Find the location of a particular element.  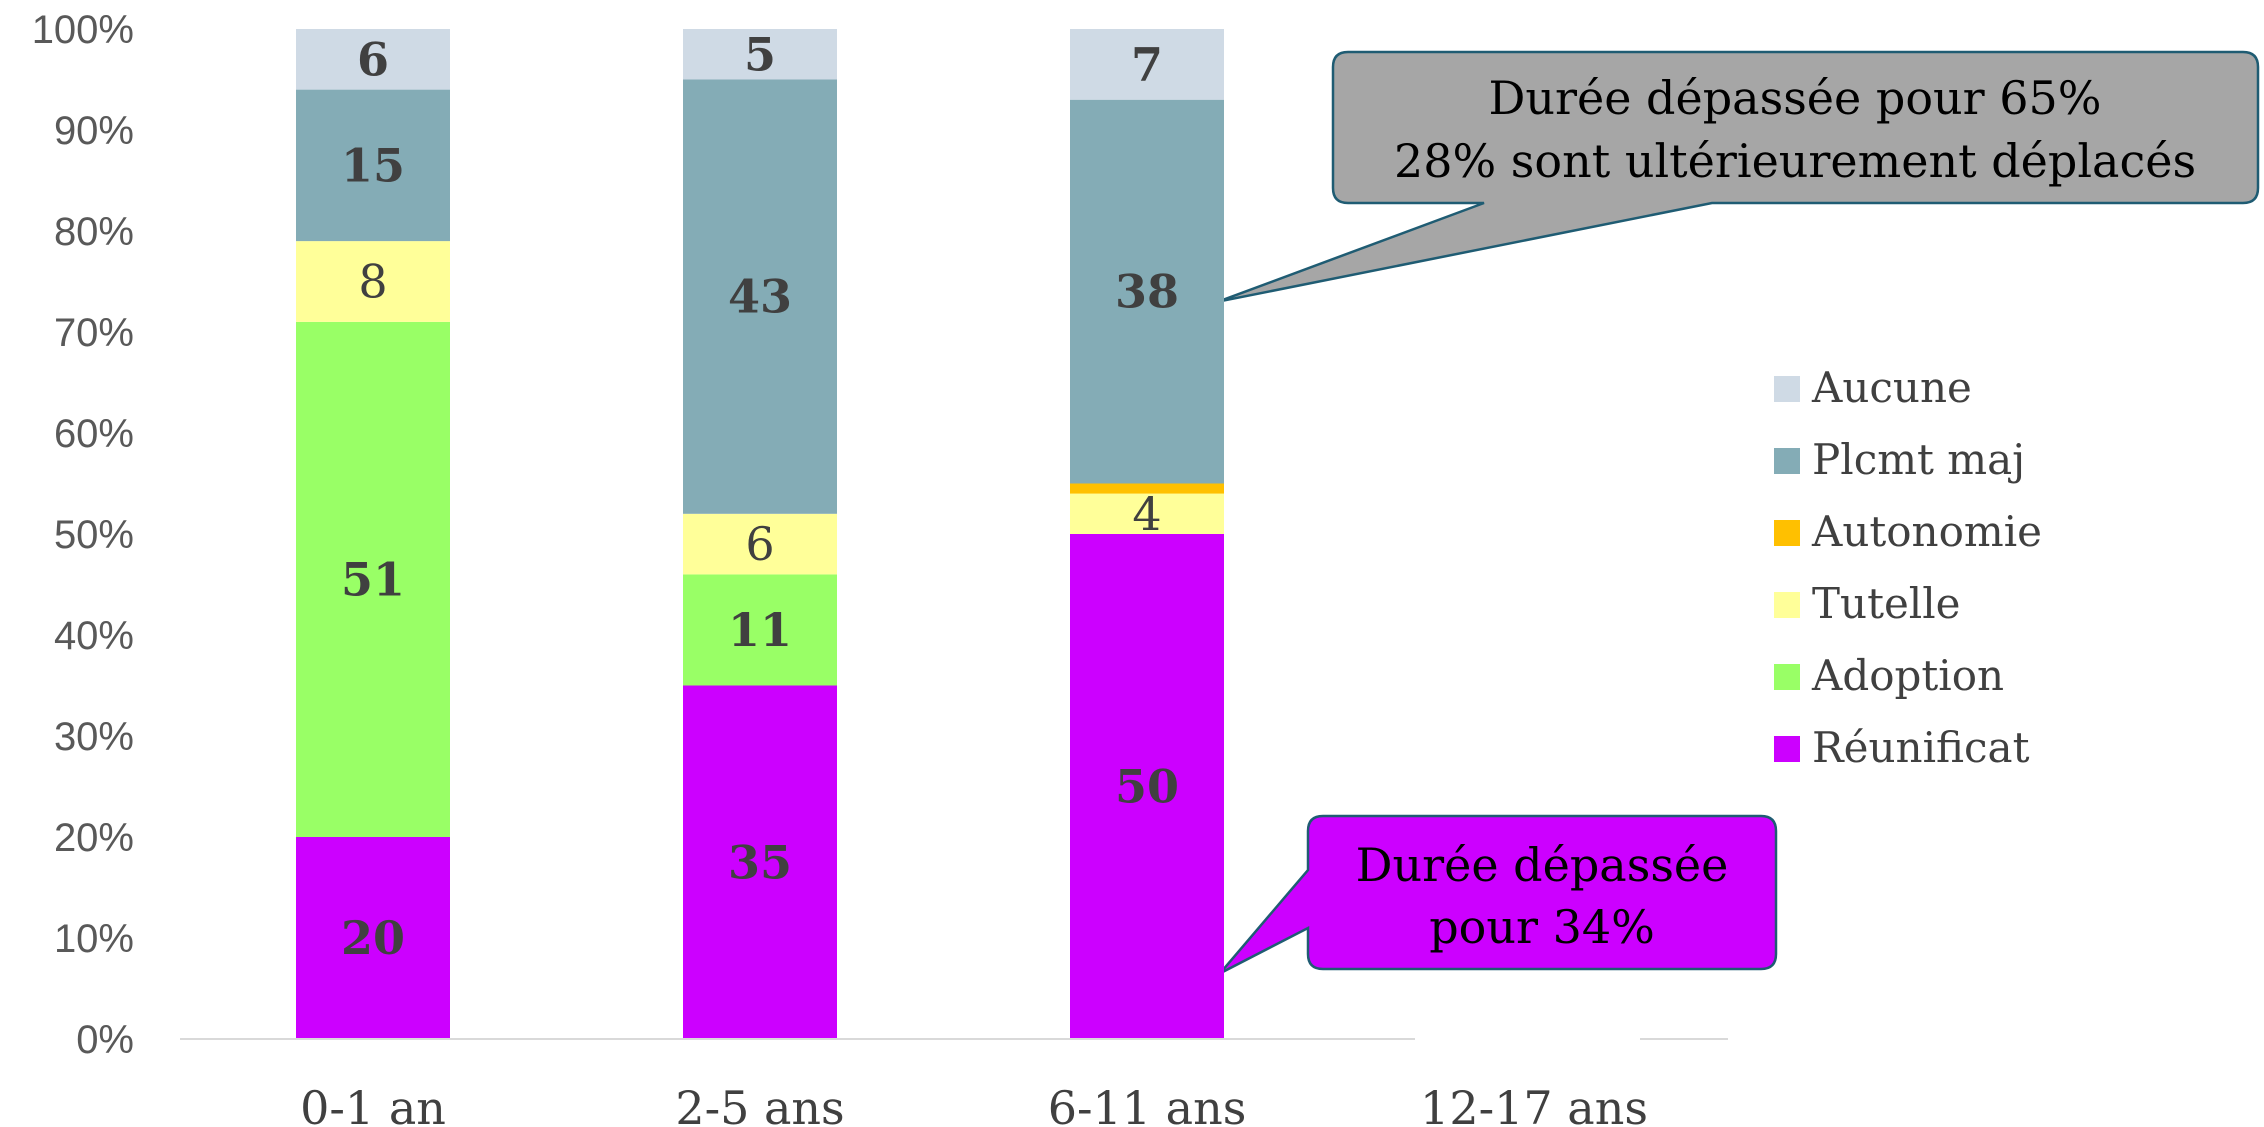

y-tick-label: 50% is located at coordinates (94, 535).